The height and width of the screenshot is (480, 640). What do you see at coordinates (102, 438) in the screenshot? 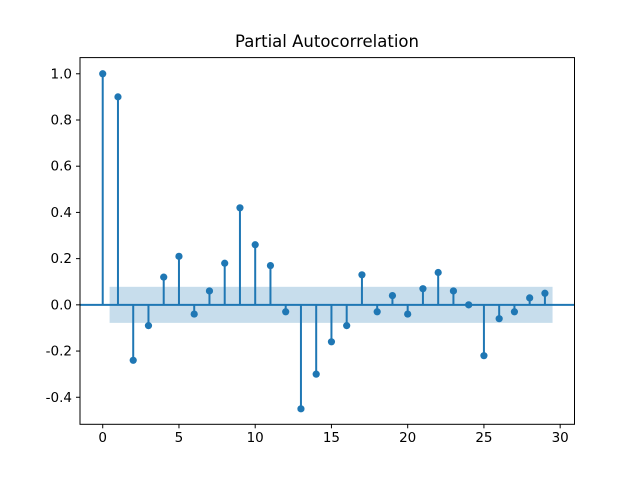
I see `x-tick-label: 0` at bounding box center [102, 438].